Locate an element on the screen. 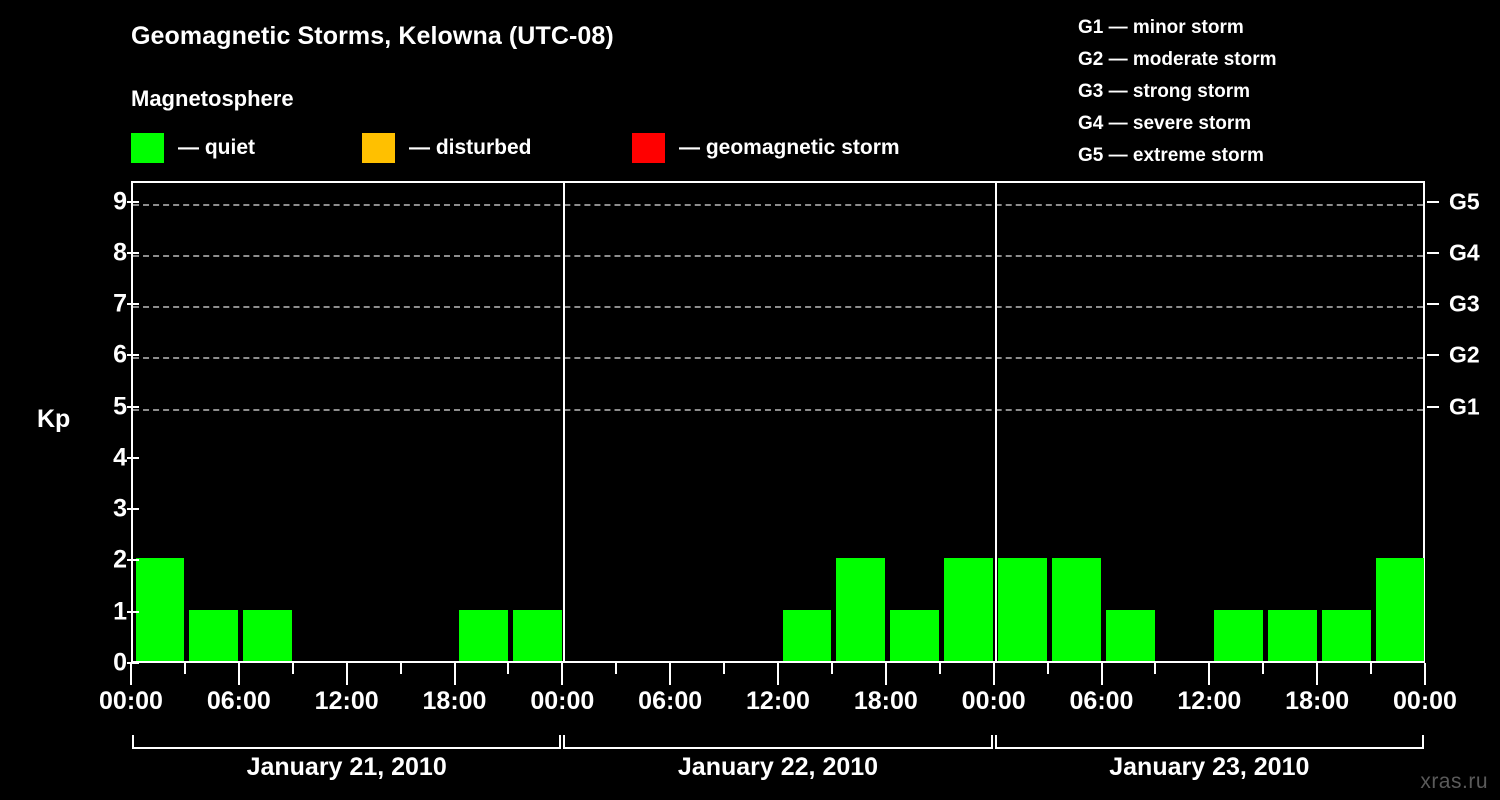 The width and height of the screenshot is (1500, 800). y-axis-kp: 0 1 2 3 4 5 6 7 8 9 is located at coordinates (94, 429).